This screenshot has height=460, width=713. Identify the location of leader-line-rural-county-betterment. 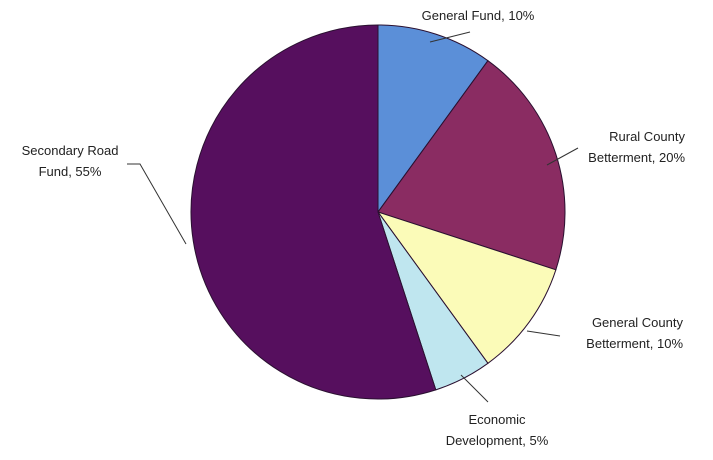
(562, 156).